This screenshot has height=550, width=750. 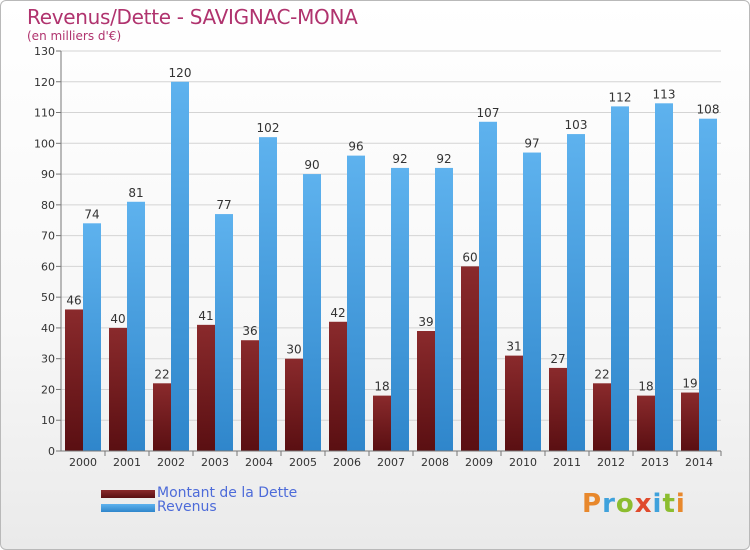 I want to click on data-label-revenus: 102, so click(x=268, y=128).